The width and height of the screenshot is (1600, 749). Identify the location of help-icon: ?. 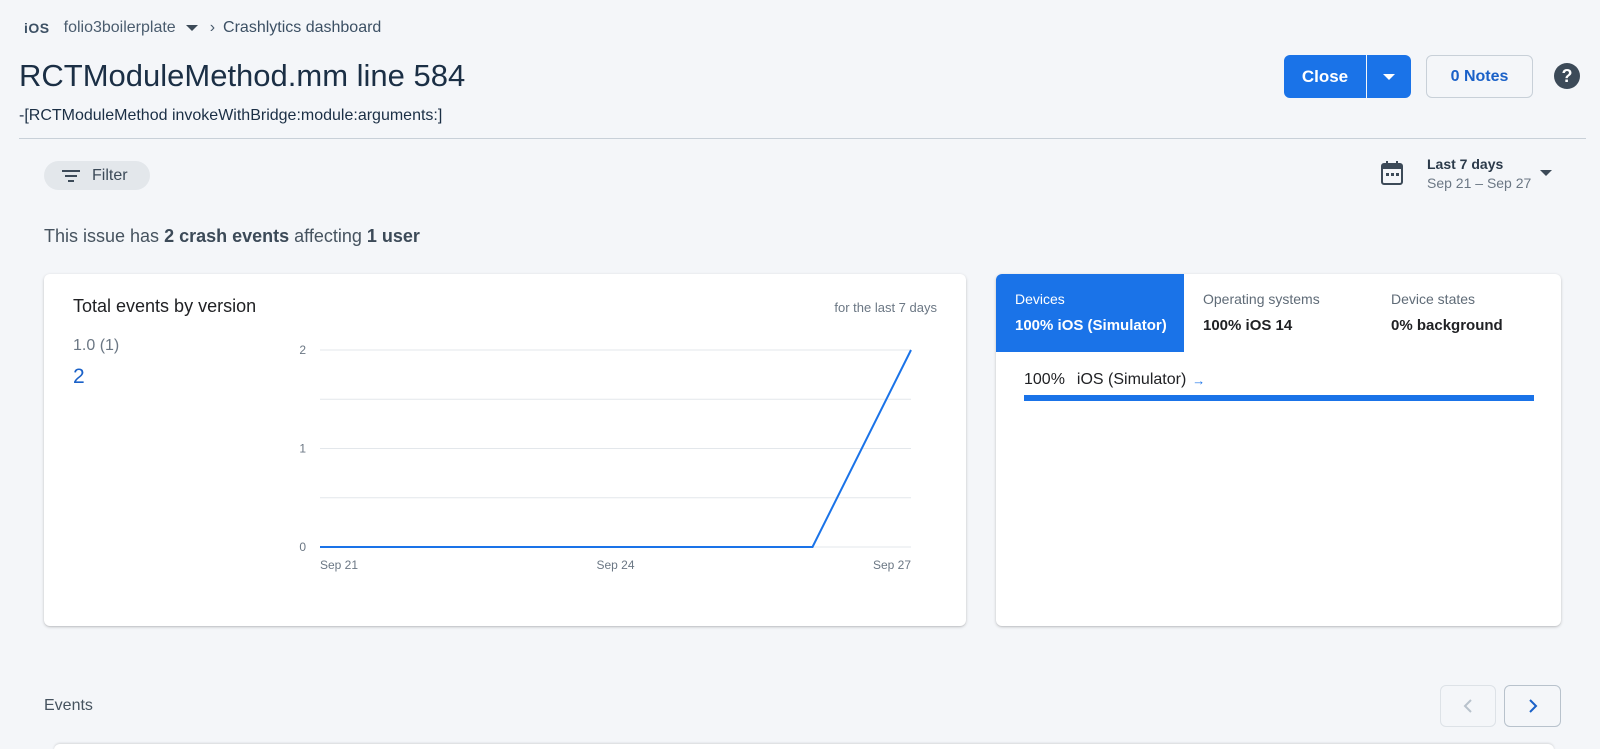
(1567, 76).